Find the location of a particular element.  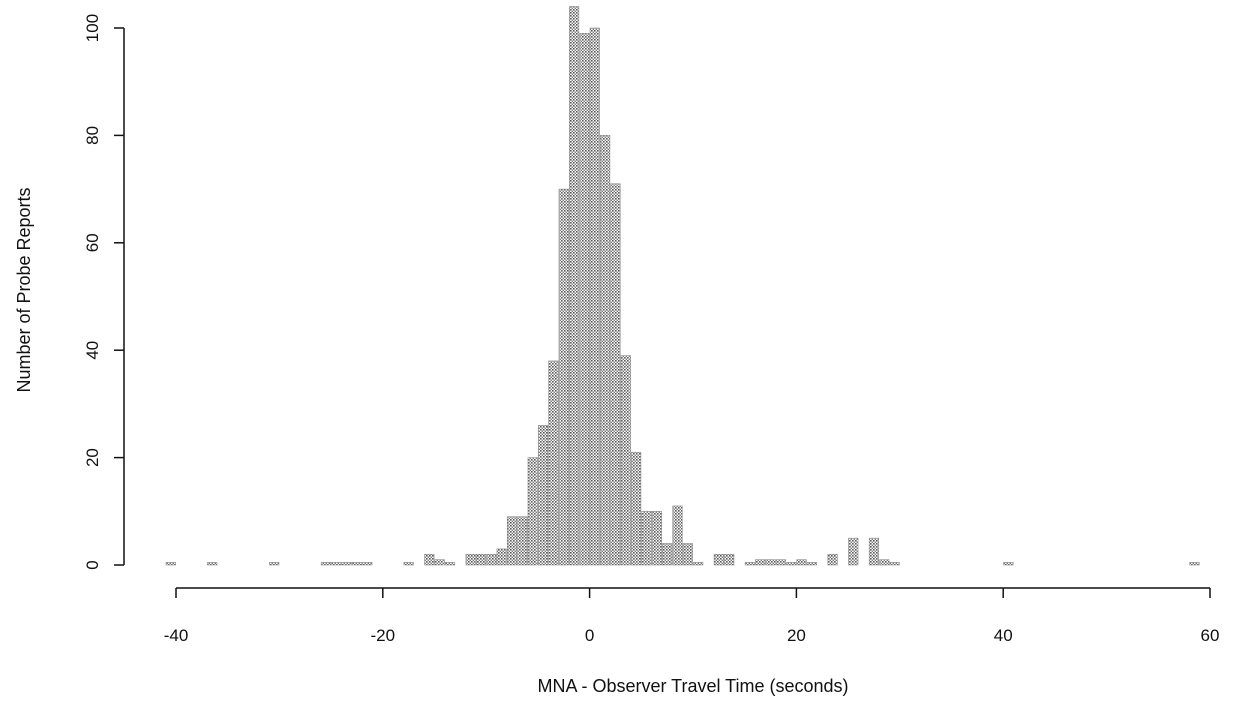

y-axis-title: Number of Probe Reports is located at coordinates (24, 289).